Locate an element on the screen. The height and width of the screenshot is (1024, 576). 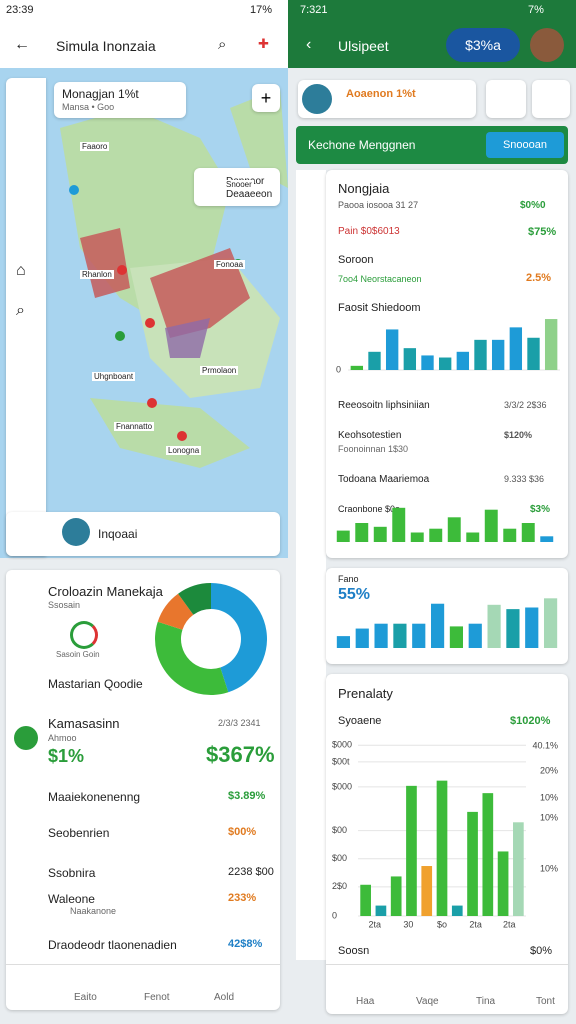
status-time: 23:39 is located at coordinates (20, 10).